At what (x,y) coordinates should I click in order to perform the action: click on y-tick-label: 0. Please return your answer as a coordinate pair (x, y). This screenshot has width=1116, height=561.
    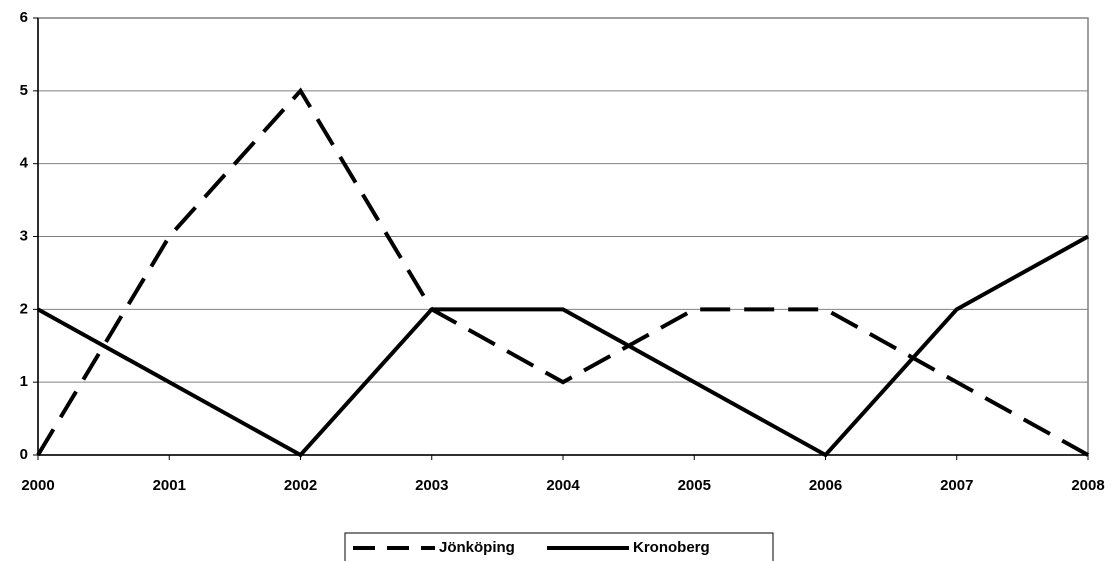
    Looking at the image, I should click on (24, 454).